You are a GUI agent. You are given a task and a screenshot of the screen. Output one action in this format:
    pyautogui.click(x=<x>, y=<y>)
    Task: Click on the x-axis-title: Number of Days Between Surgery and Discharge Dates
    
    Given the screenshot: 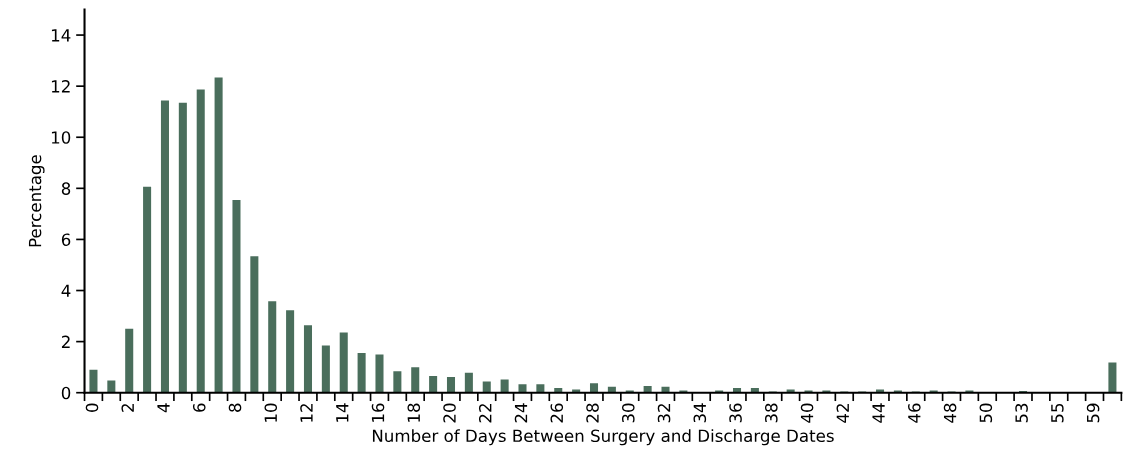 What is the action you would take?
    pyautogui.click(x=603, y=437)
    